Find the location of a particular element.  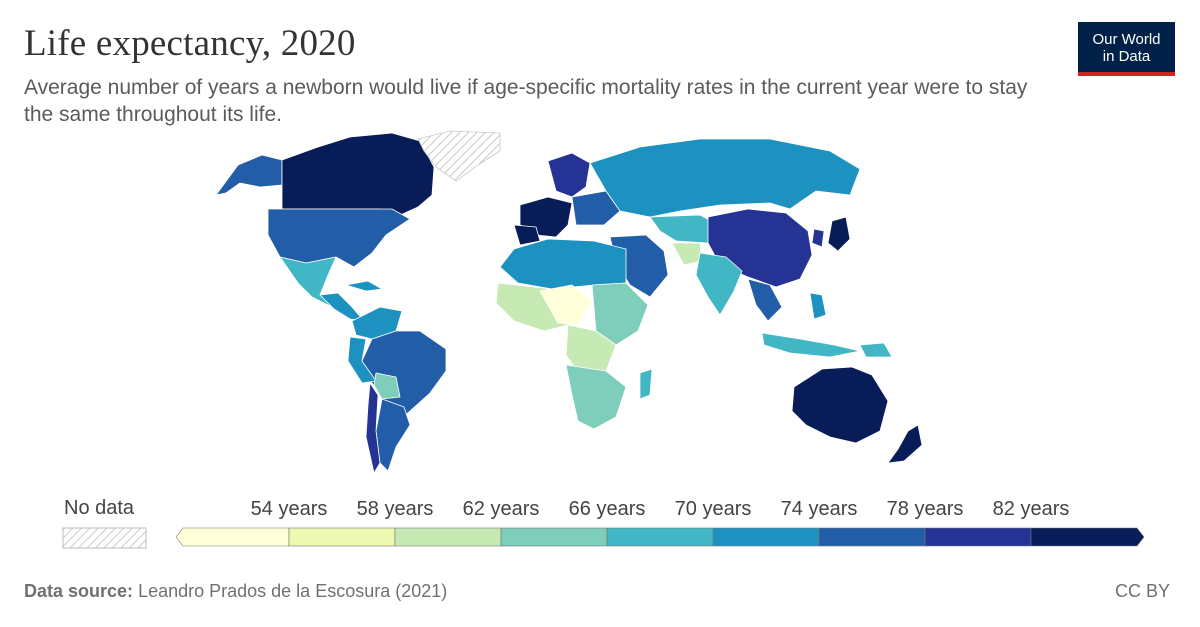

owid-logo: Our World in Data is located at coordinates (1126, 49).